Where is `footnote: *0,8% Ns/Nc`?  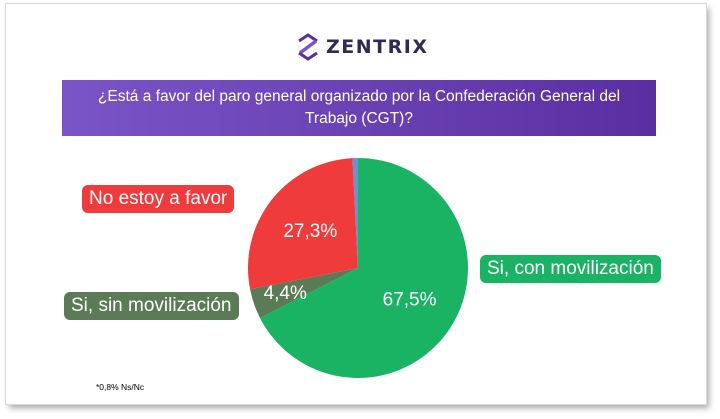 footnote: *0,8% Ns/Nc is located at coordinates (120, 387).